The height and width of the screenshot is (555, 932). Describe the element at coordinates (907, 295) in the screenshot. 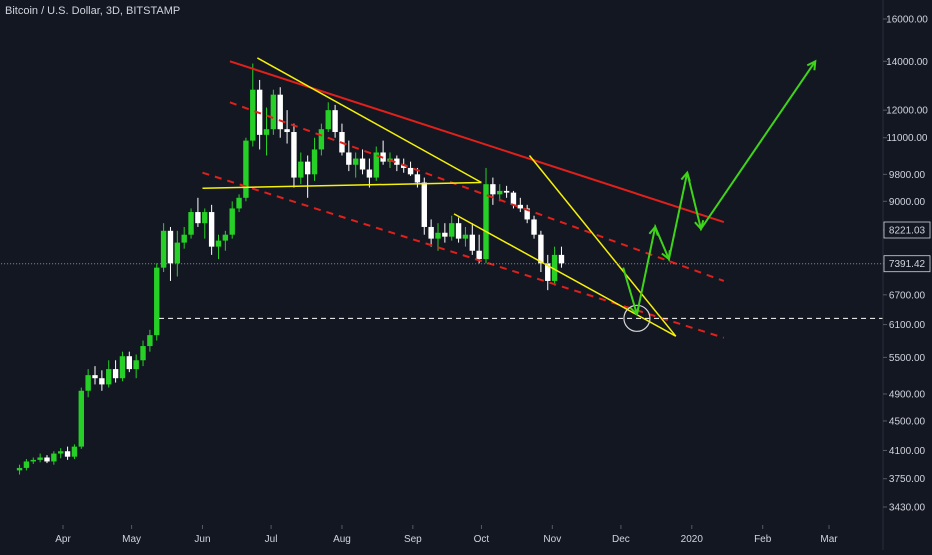

I see `y-tick-label: 6700.00` at that location.